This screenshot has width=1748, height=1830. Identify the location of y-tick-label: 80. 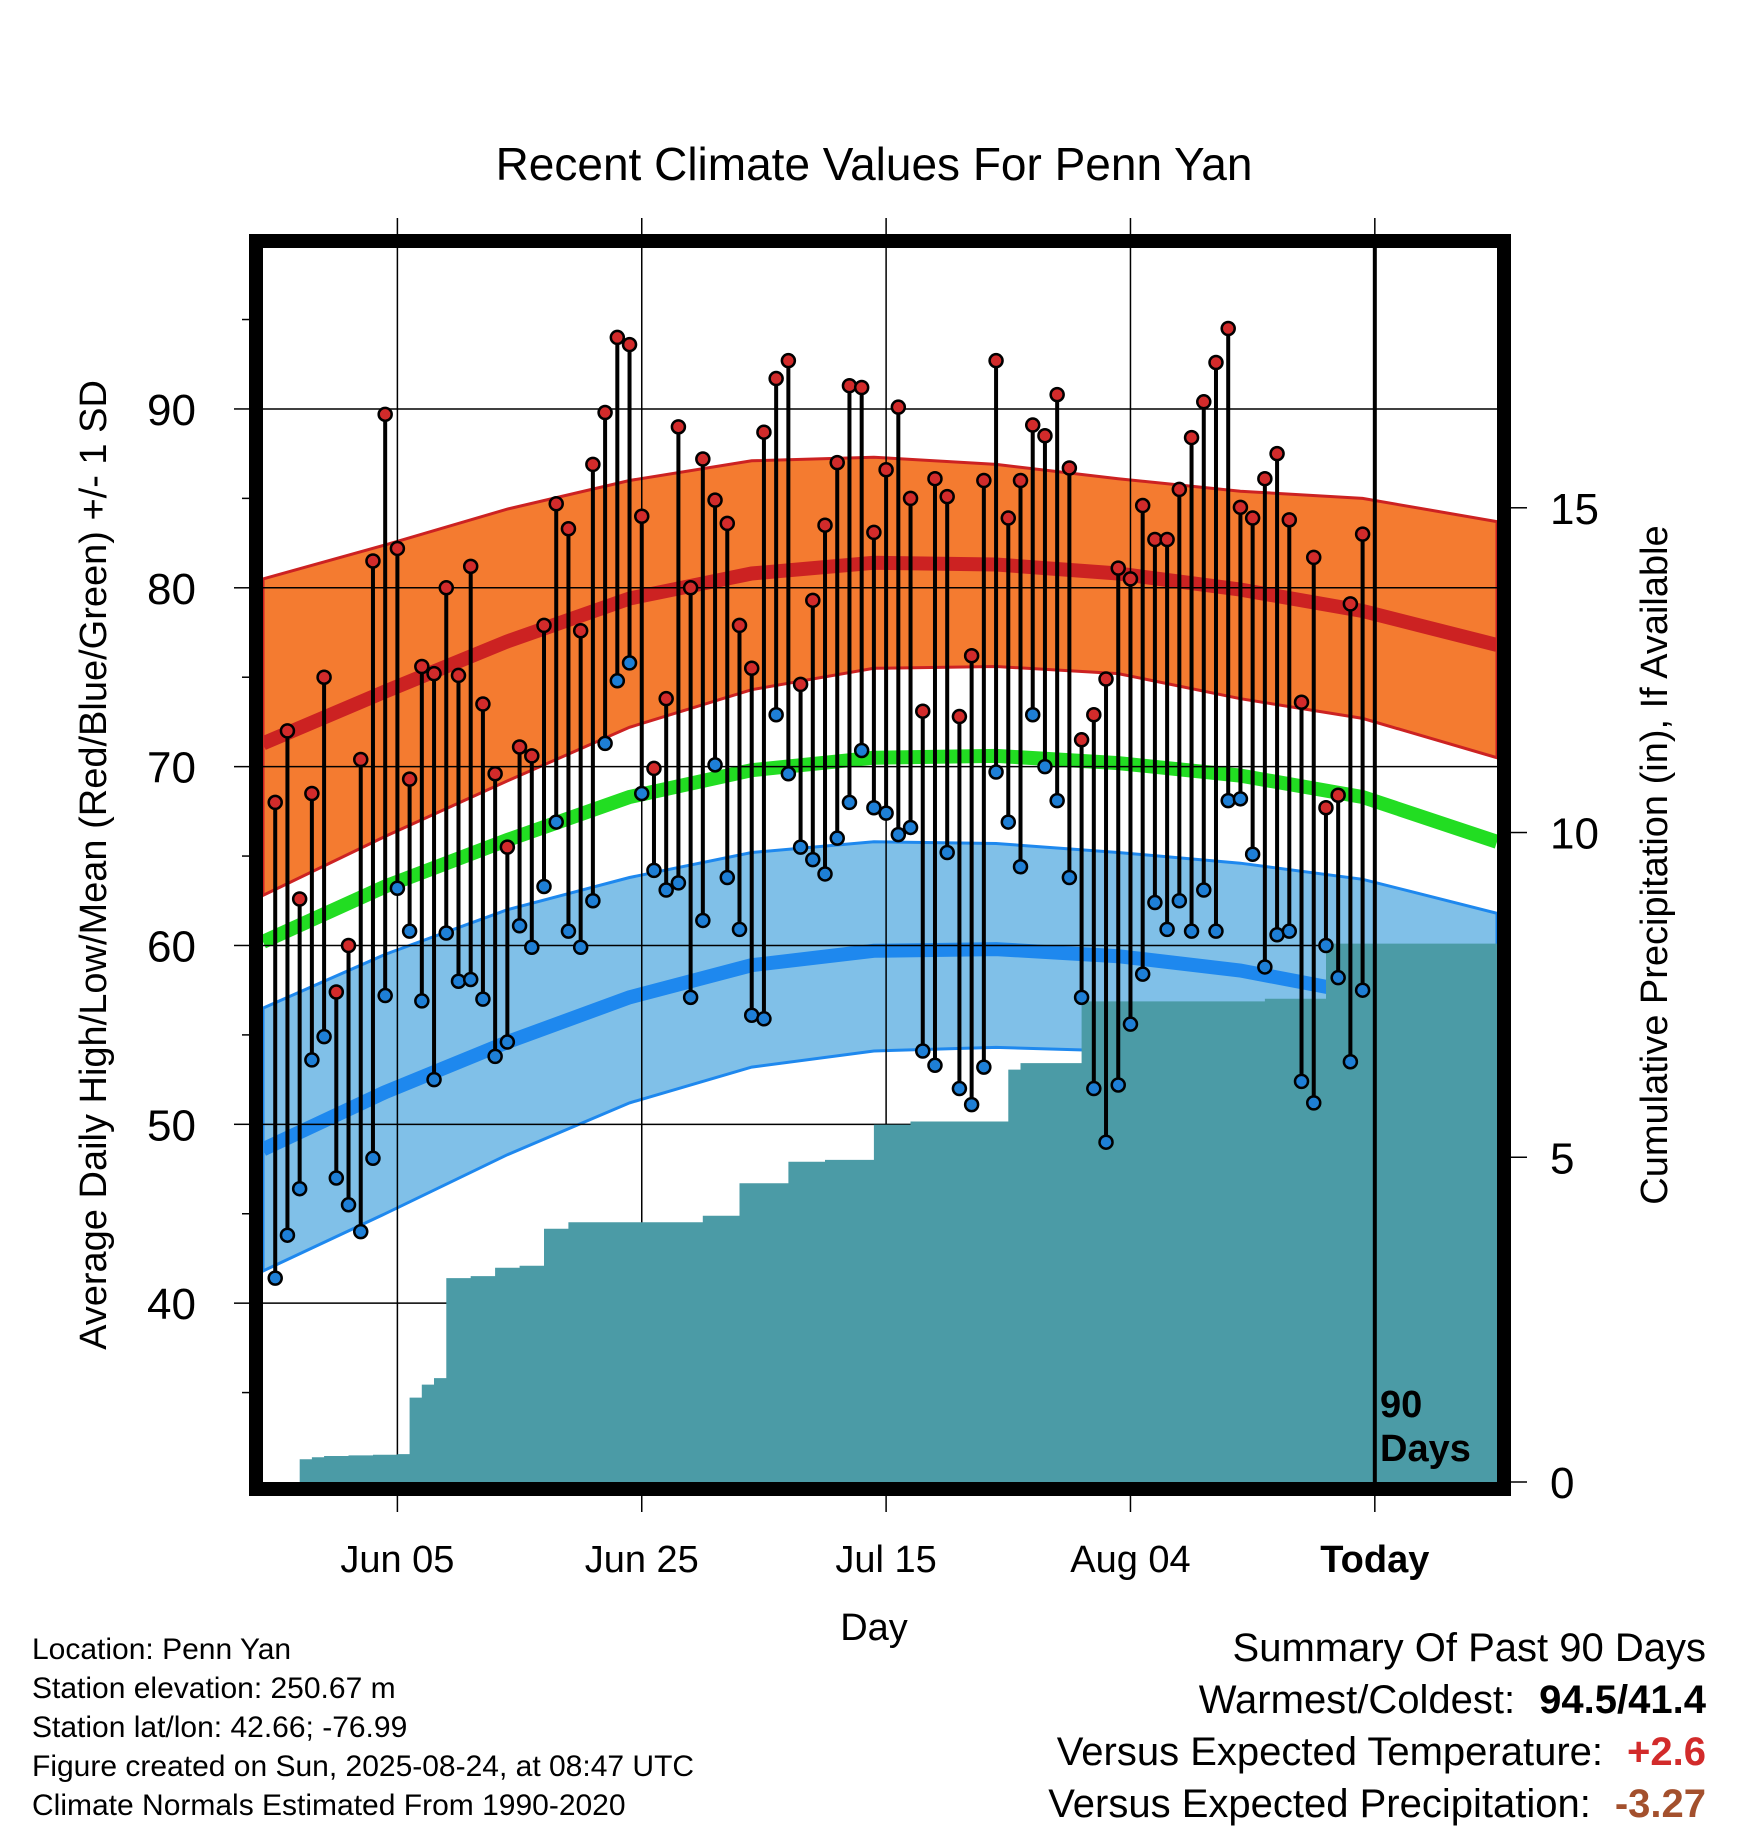
(171, 589).